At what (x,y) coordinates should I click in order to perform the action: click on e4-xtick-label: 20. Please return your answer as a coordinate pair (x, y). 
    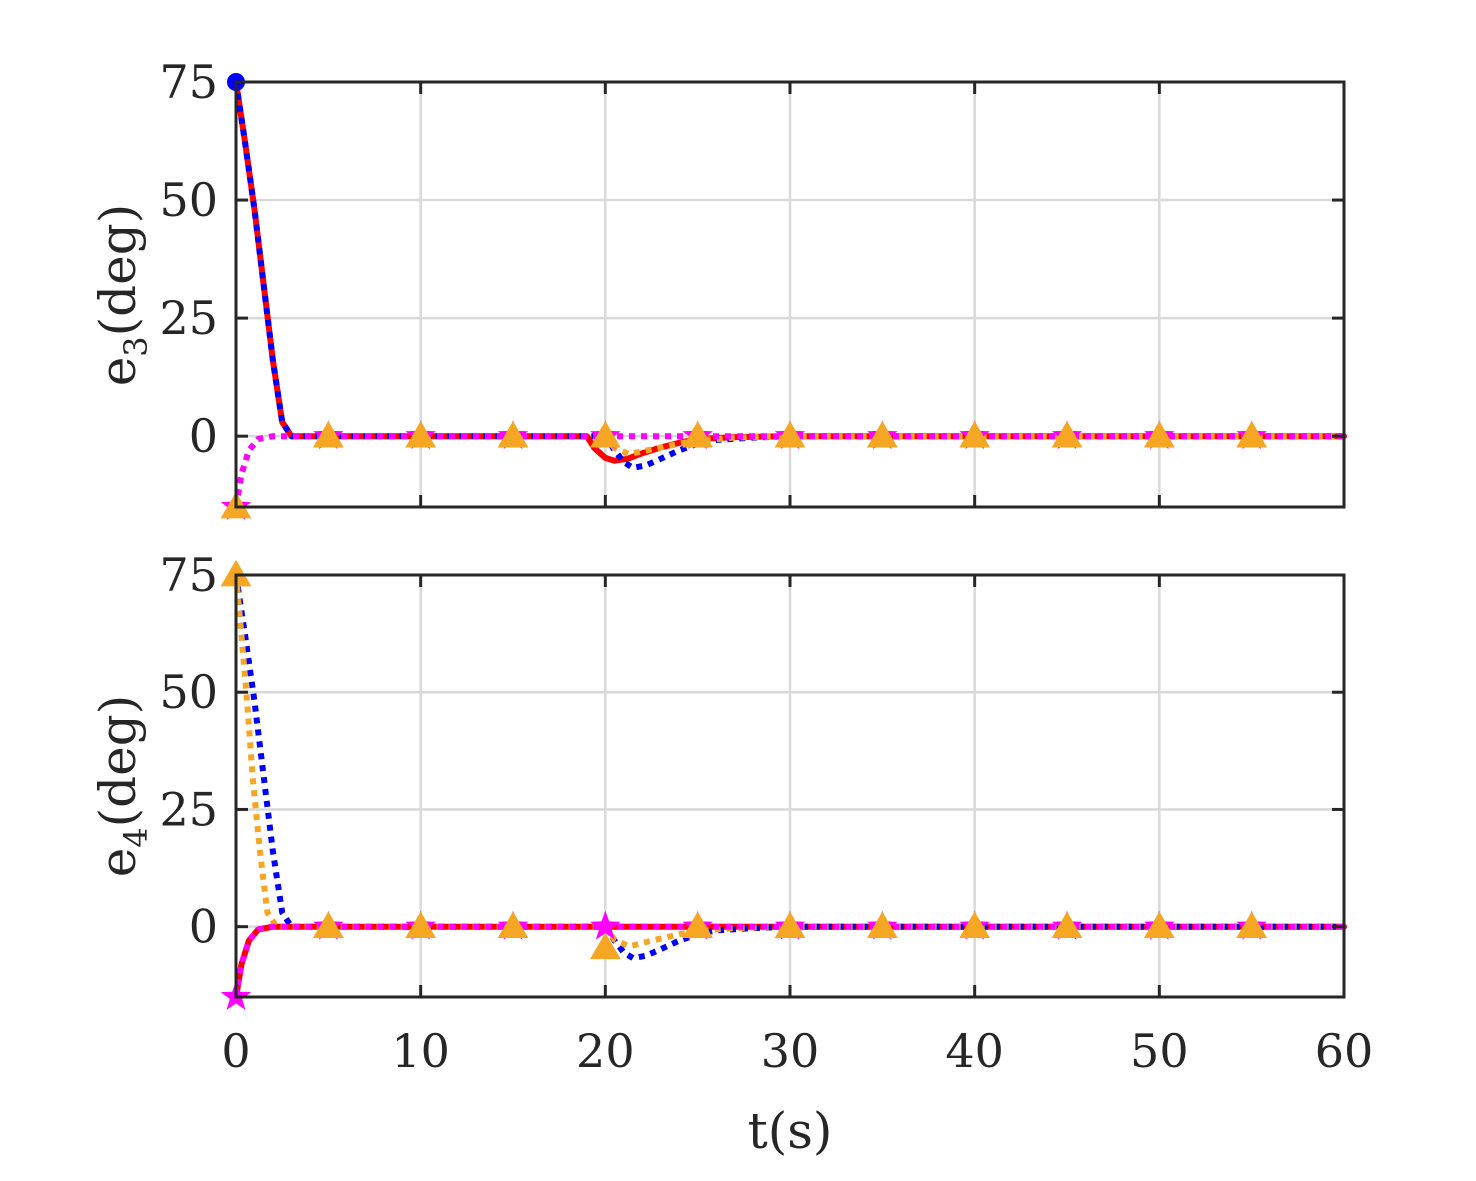
    Looking at the image, I should click on (605, 1051).